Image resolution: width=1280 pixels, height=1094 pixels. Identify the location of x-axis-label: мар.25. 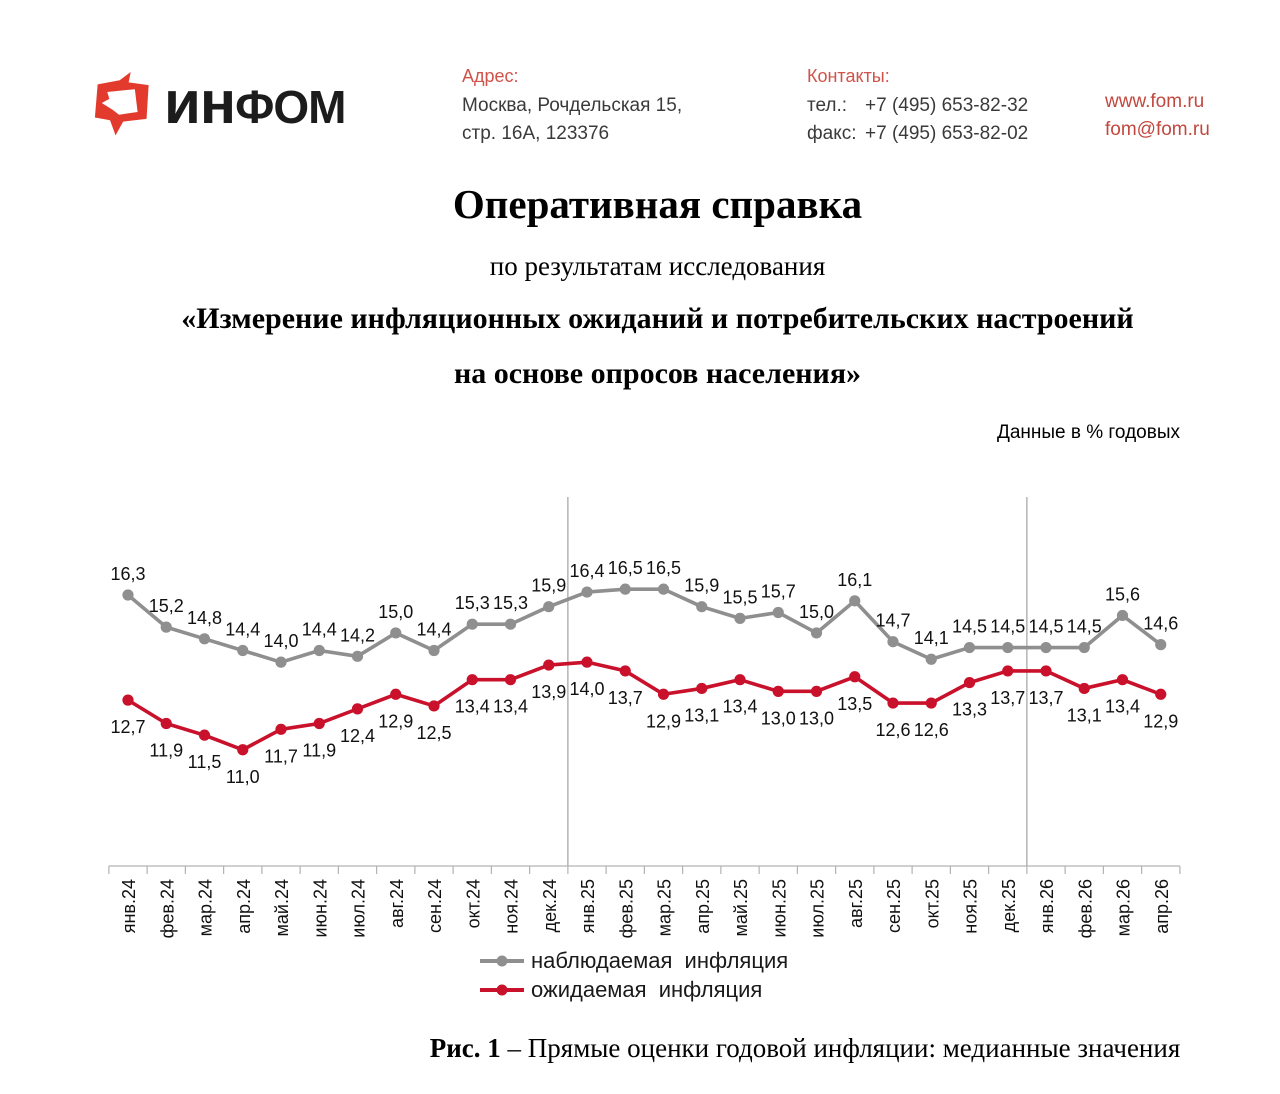
(665, 907).